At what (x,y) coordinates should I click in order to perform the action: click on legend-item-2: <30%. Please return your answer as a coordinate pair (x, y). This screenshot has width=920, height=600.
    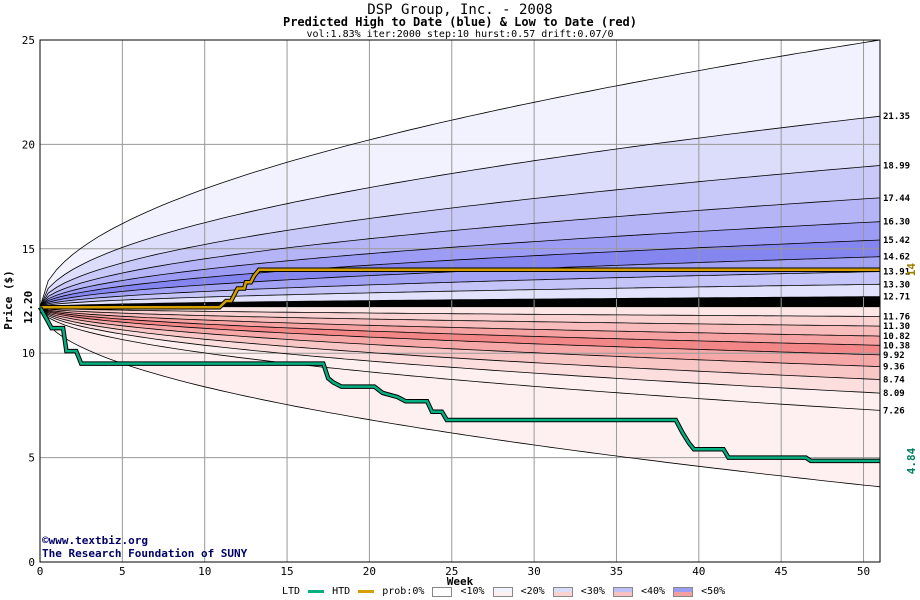
    Looking at the image, I should click on (592, 591).